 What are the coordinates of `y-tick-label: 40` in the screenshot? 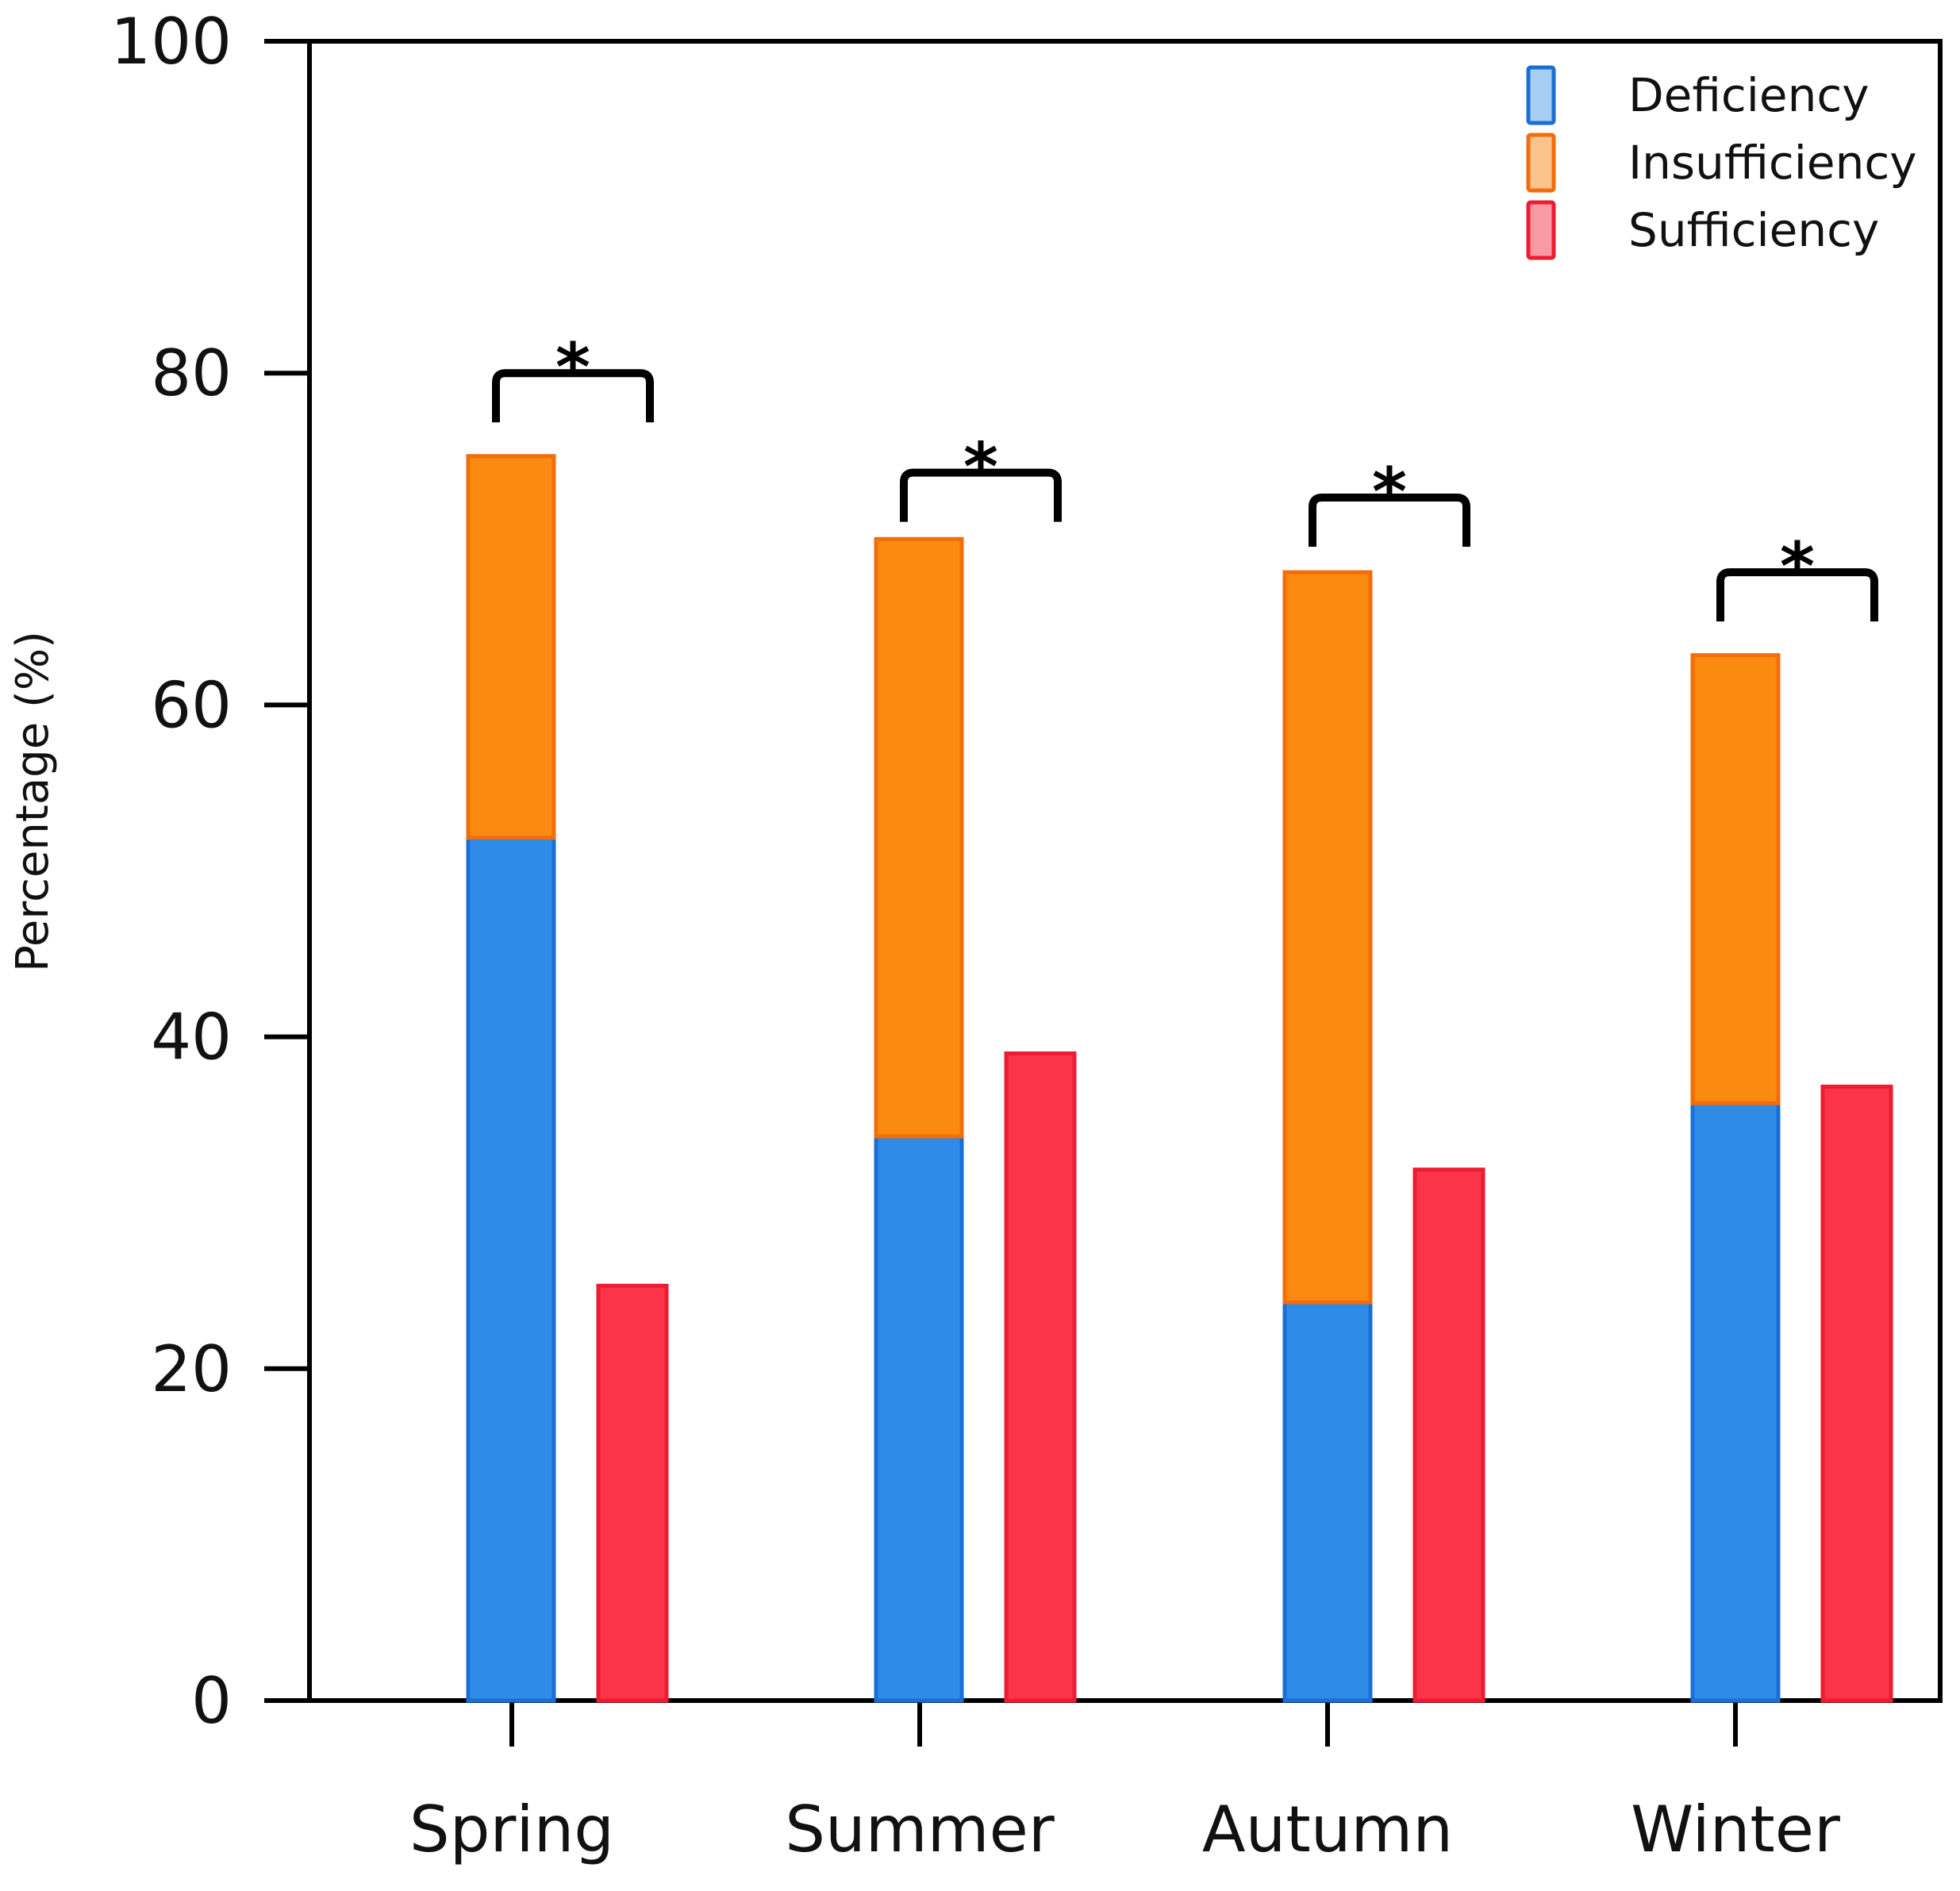 It's located at (191, 1037).